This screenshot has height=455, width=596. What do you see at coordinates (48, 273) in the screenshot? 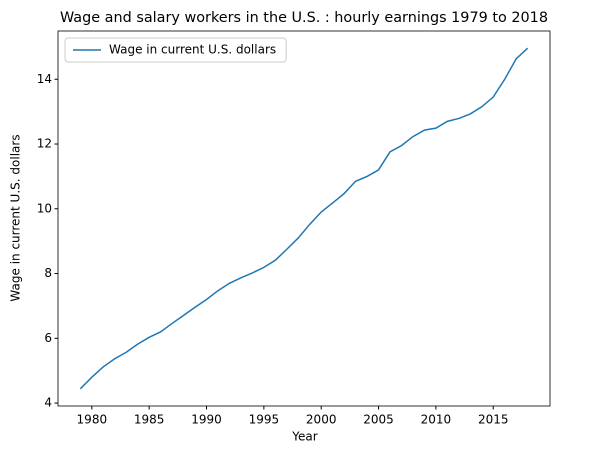
I see `y-tick-label: 8` at bounding box center [48, 273].